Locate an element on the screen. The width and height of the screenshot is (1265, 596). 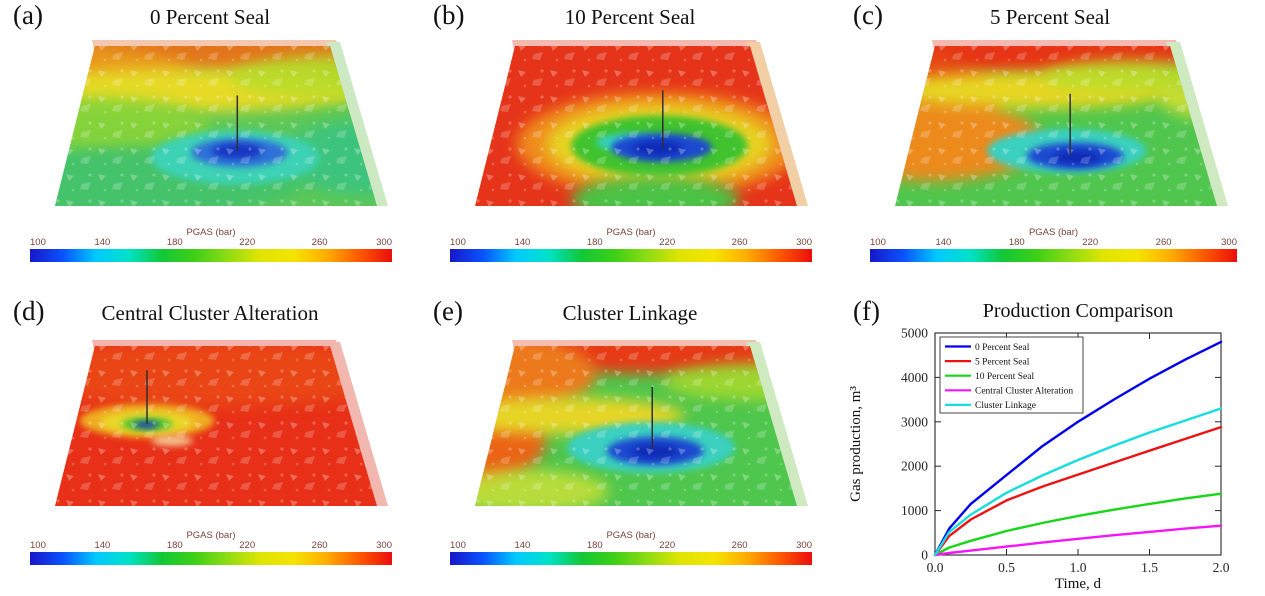
surface-3d-c is located at coordinates (1061, 123).